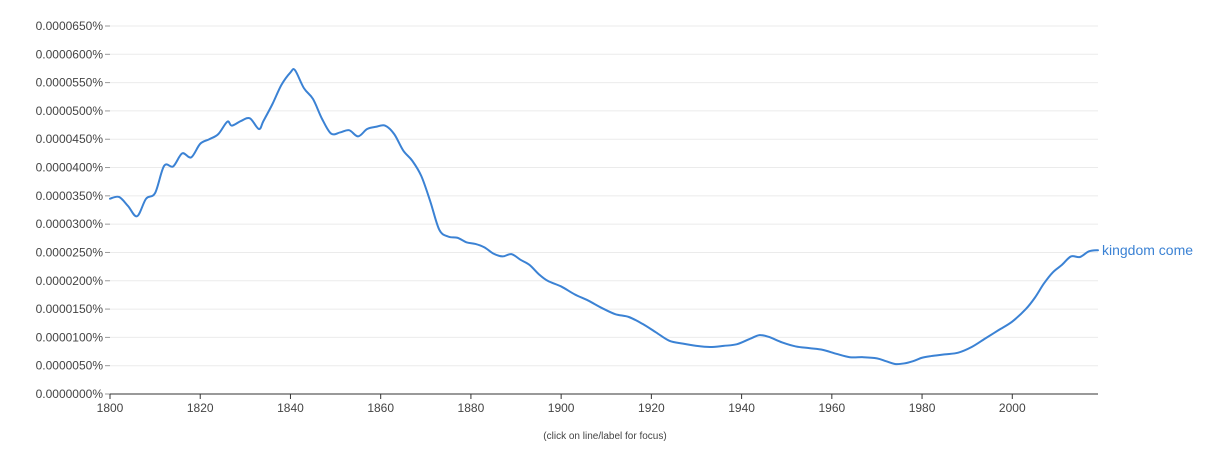 This screenshot has height=457, width=1217. Describe the element at coordinates (70, 281) in the screenshot. I see `y-tick-label: 0.0000200%` at that location.